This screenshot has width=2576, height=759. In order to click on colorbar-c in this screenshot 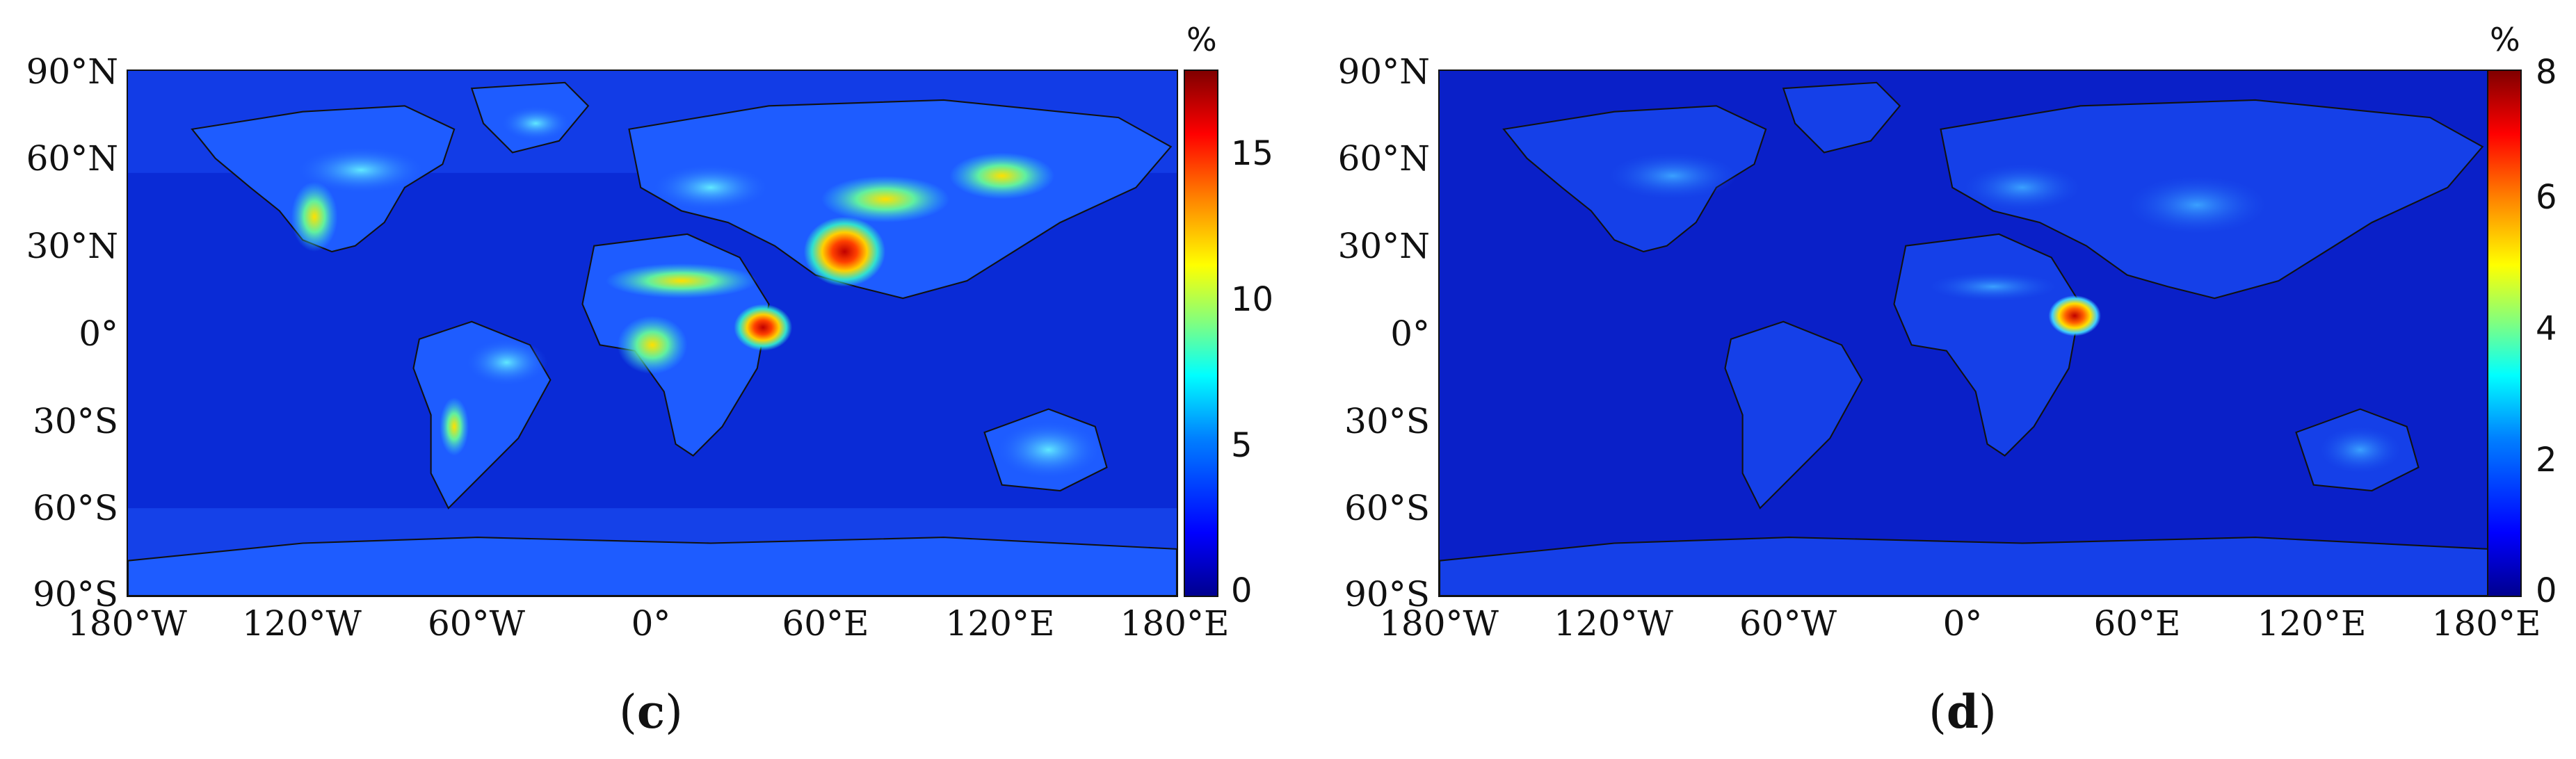, I will do `click(1201, 333)`.